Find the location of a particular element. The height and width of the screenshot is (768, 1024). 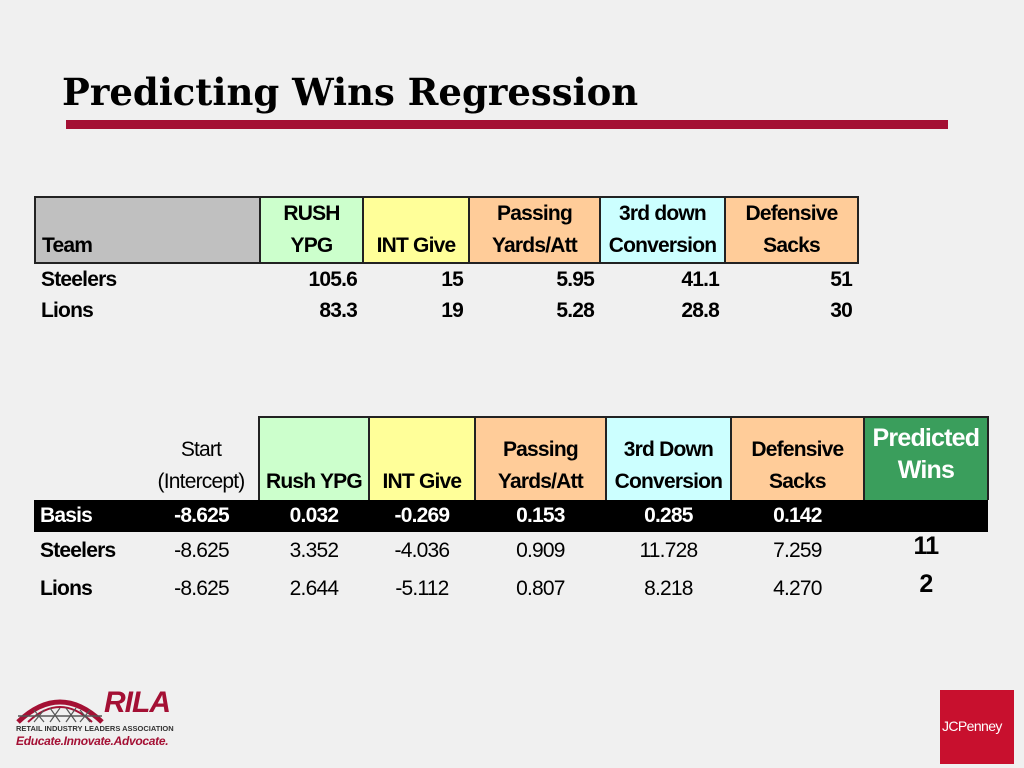

third-down-value: 8.218 is located at coordinates (668, 588).